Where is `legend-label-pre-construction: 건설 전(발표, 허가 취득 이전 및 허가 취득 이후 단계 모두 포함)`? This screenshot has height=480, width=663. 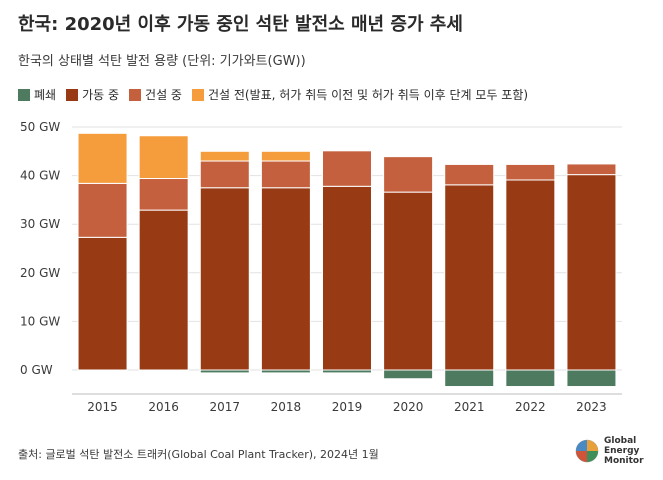 legend-label-pre-construction: 건설 전(발표, 허가 취득 이전 및 허가 취득 이후 단계 모두 포함) is located at coordinates (368, 95).